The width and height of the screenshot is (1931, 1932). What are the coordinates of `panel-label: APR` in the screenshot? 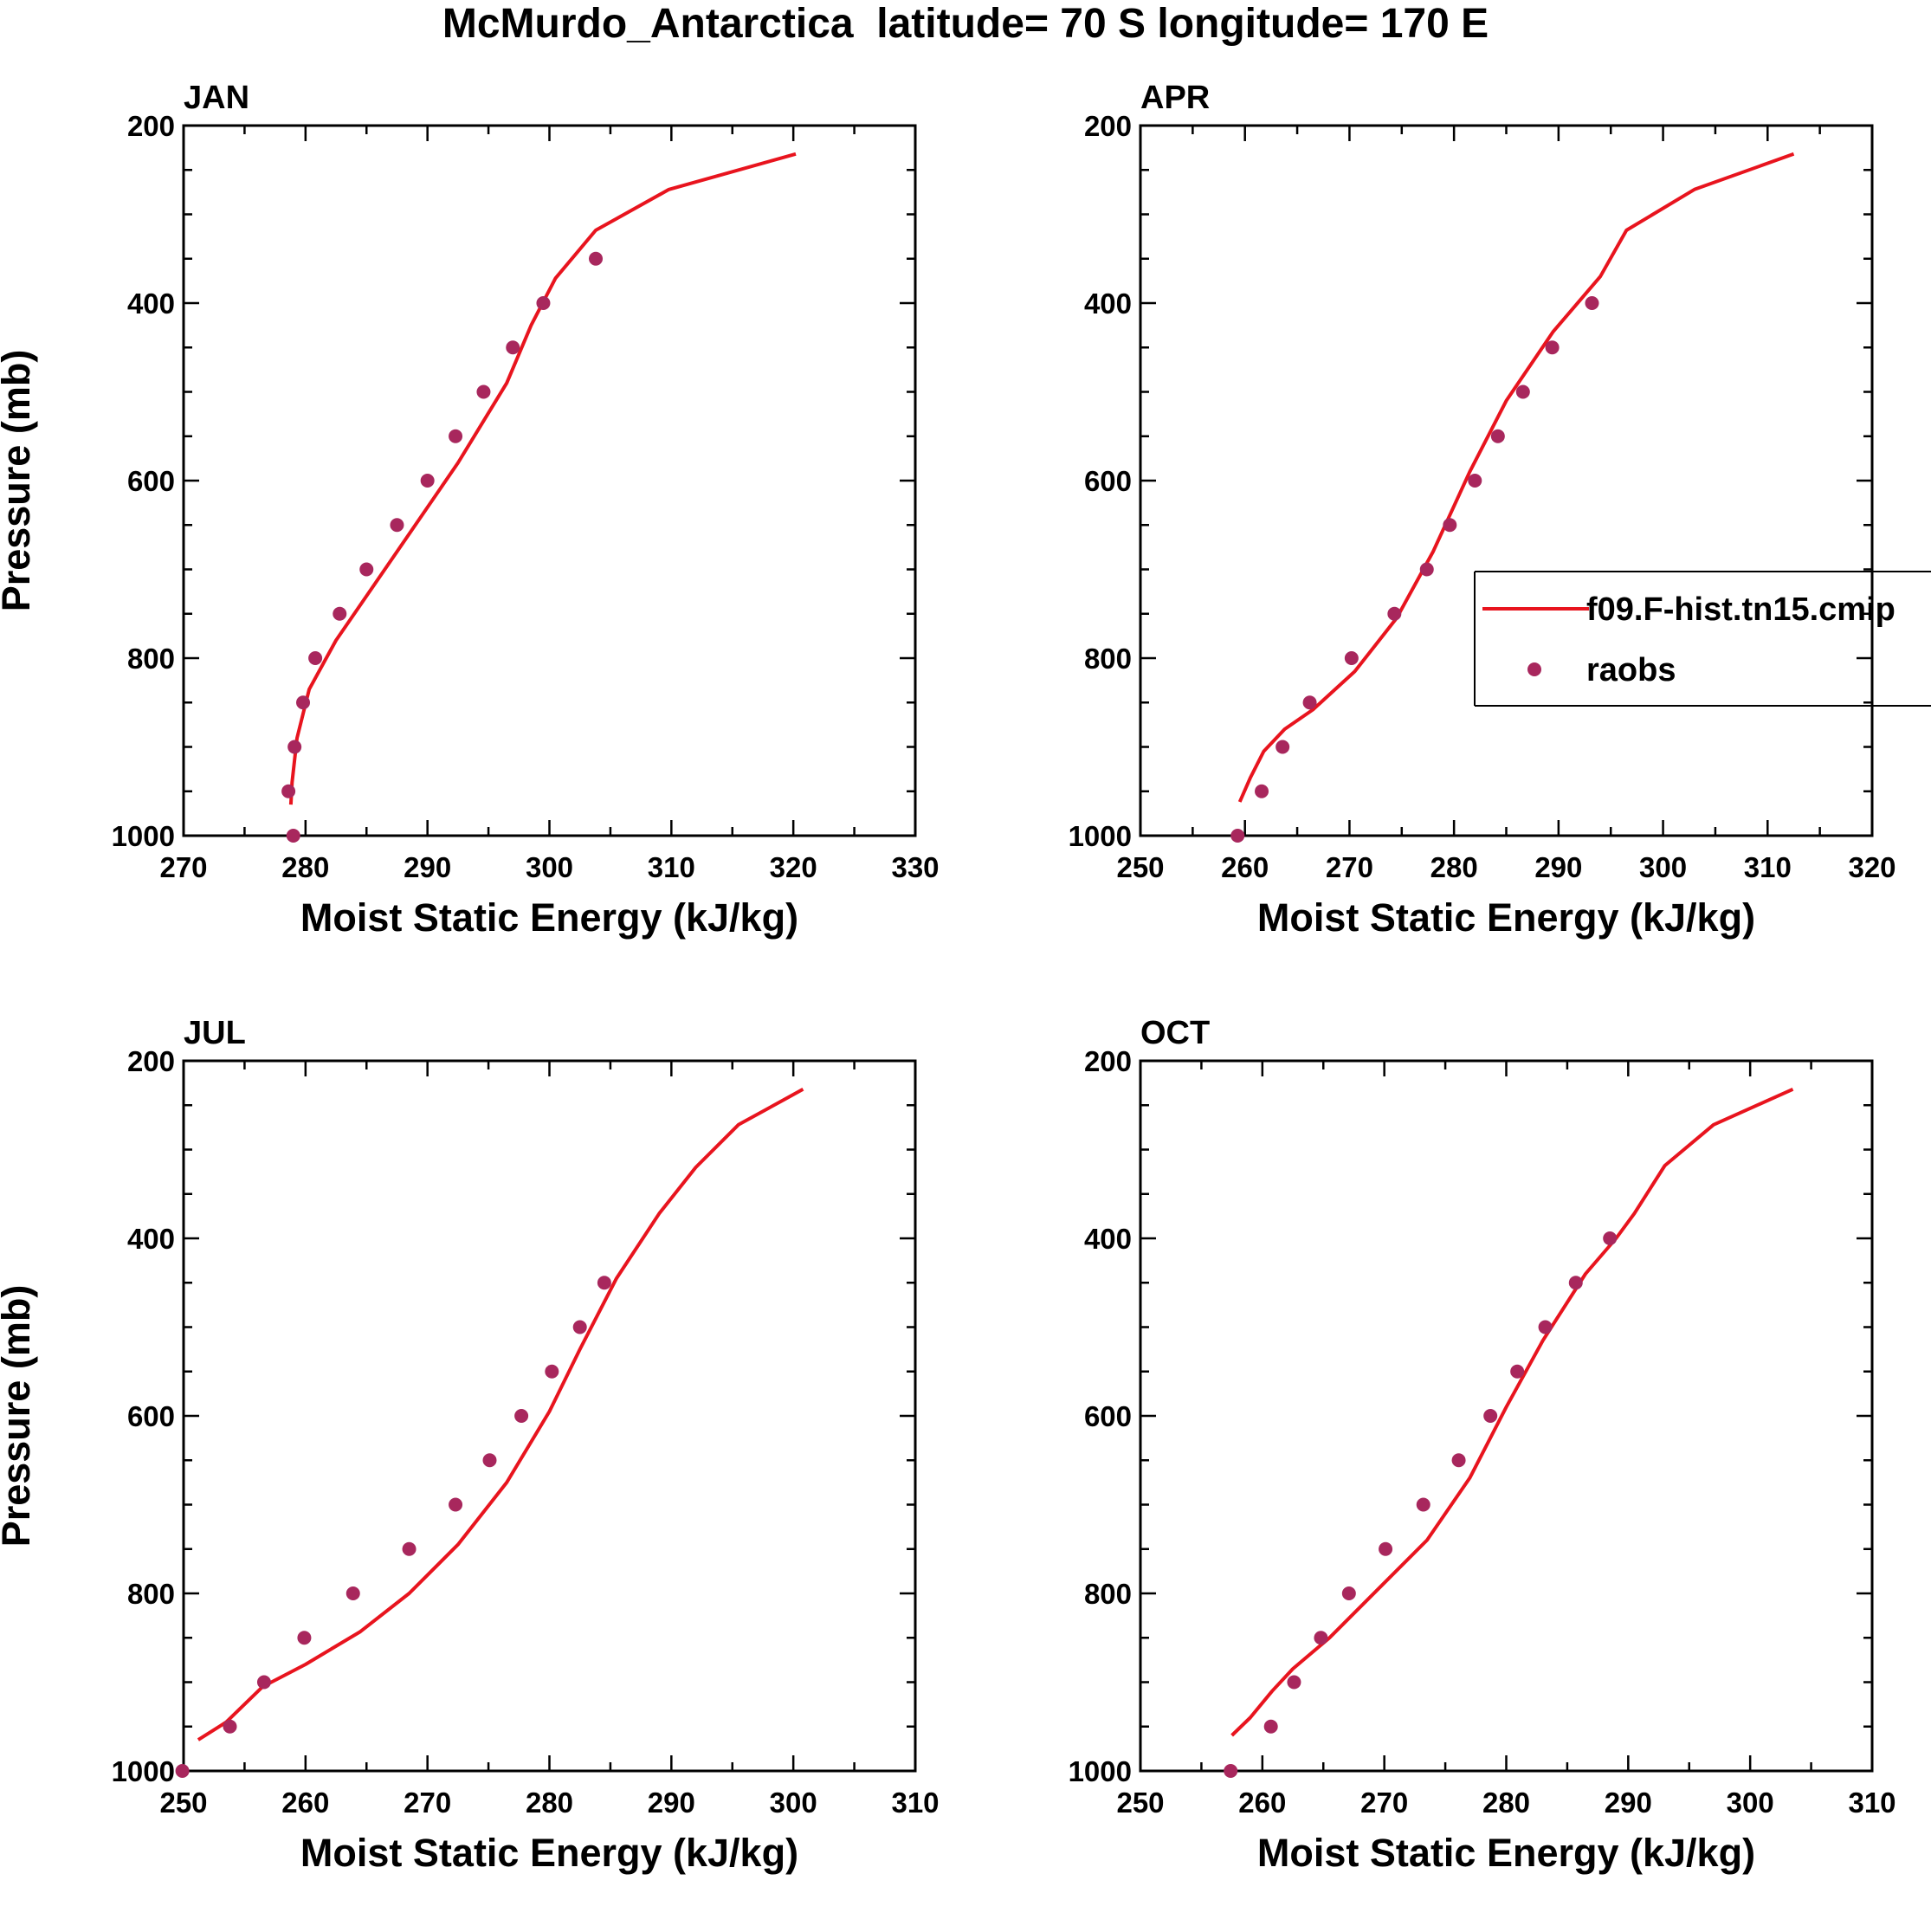 It's located at (1175, 98).